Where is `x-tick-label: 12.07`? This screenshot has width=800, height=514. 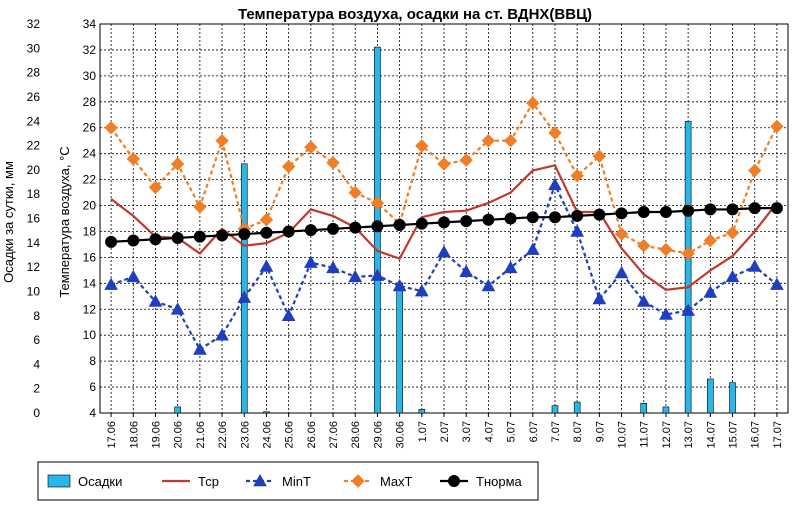 x-tick-label: 12.07 is located at coordinates (667, 435).